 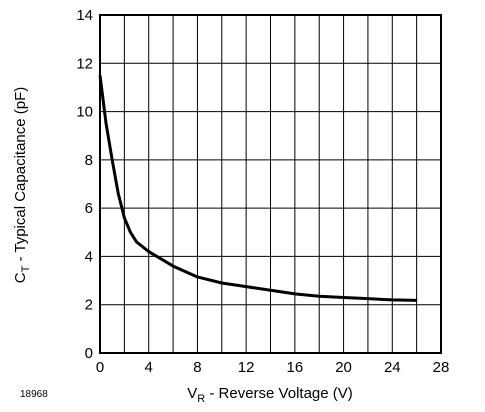 What do you see at coordinates (84, 15) in the screenshot?
I see `y-tick-label: 14` at bounding box center [84, 15].